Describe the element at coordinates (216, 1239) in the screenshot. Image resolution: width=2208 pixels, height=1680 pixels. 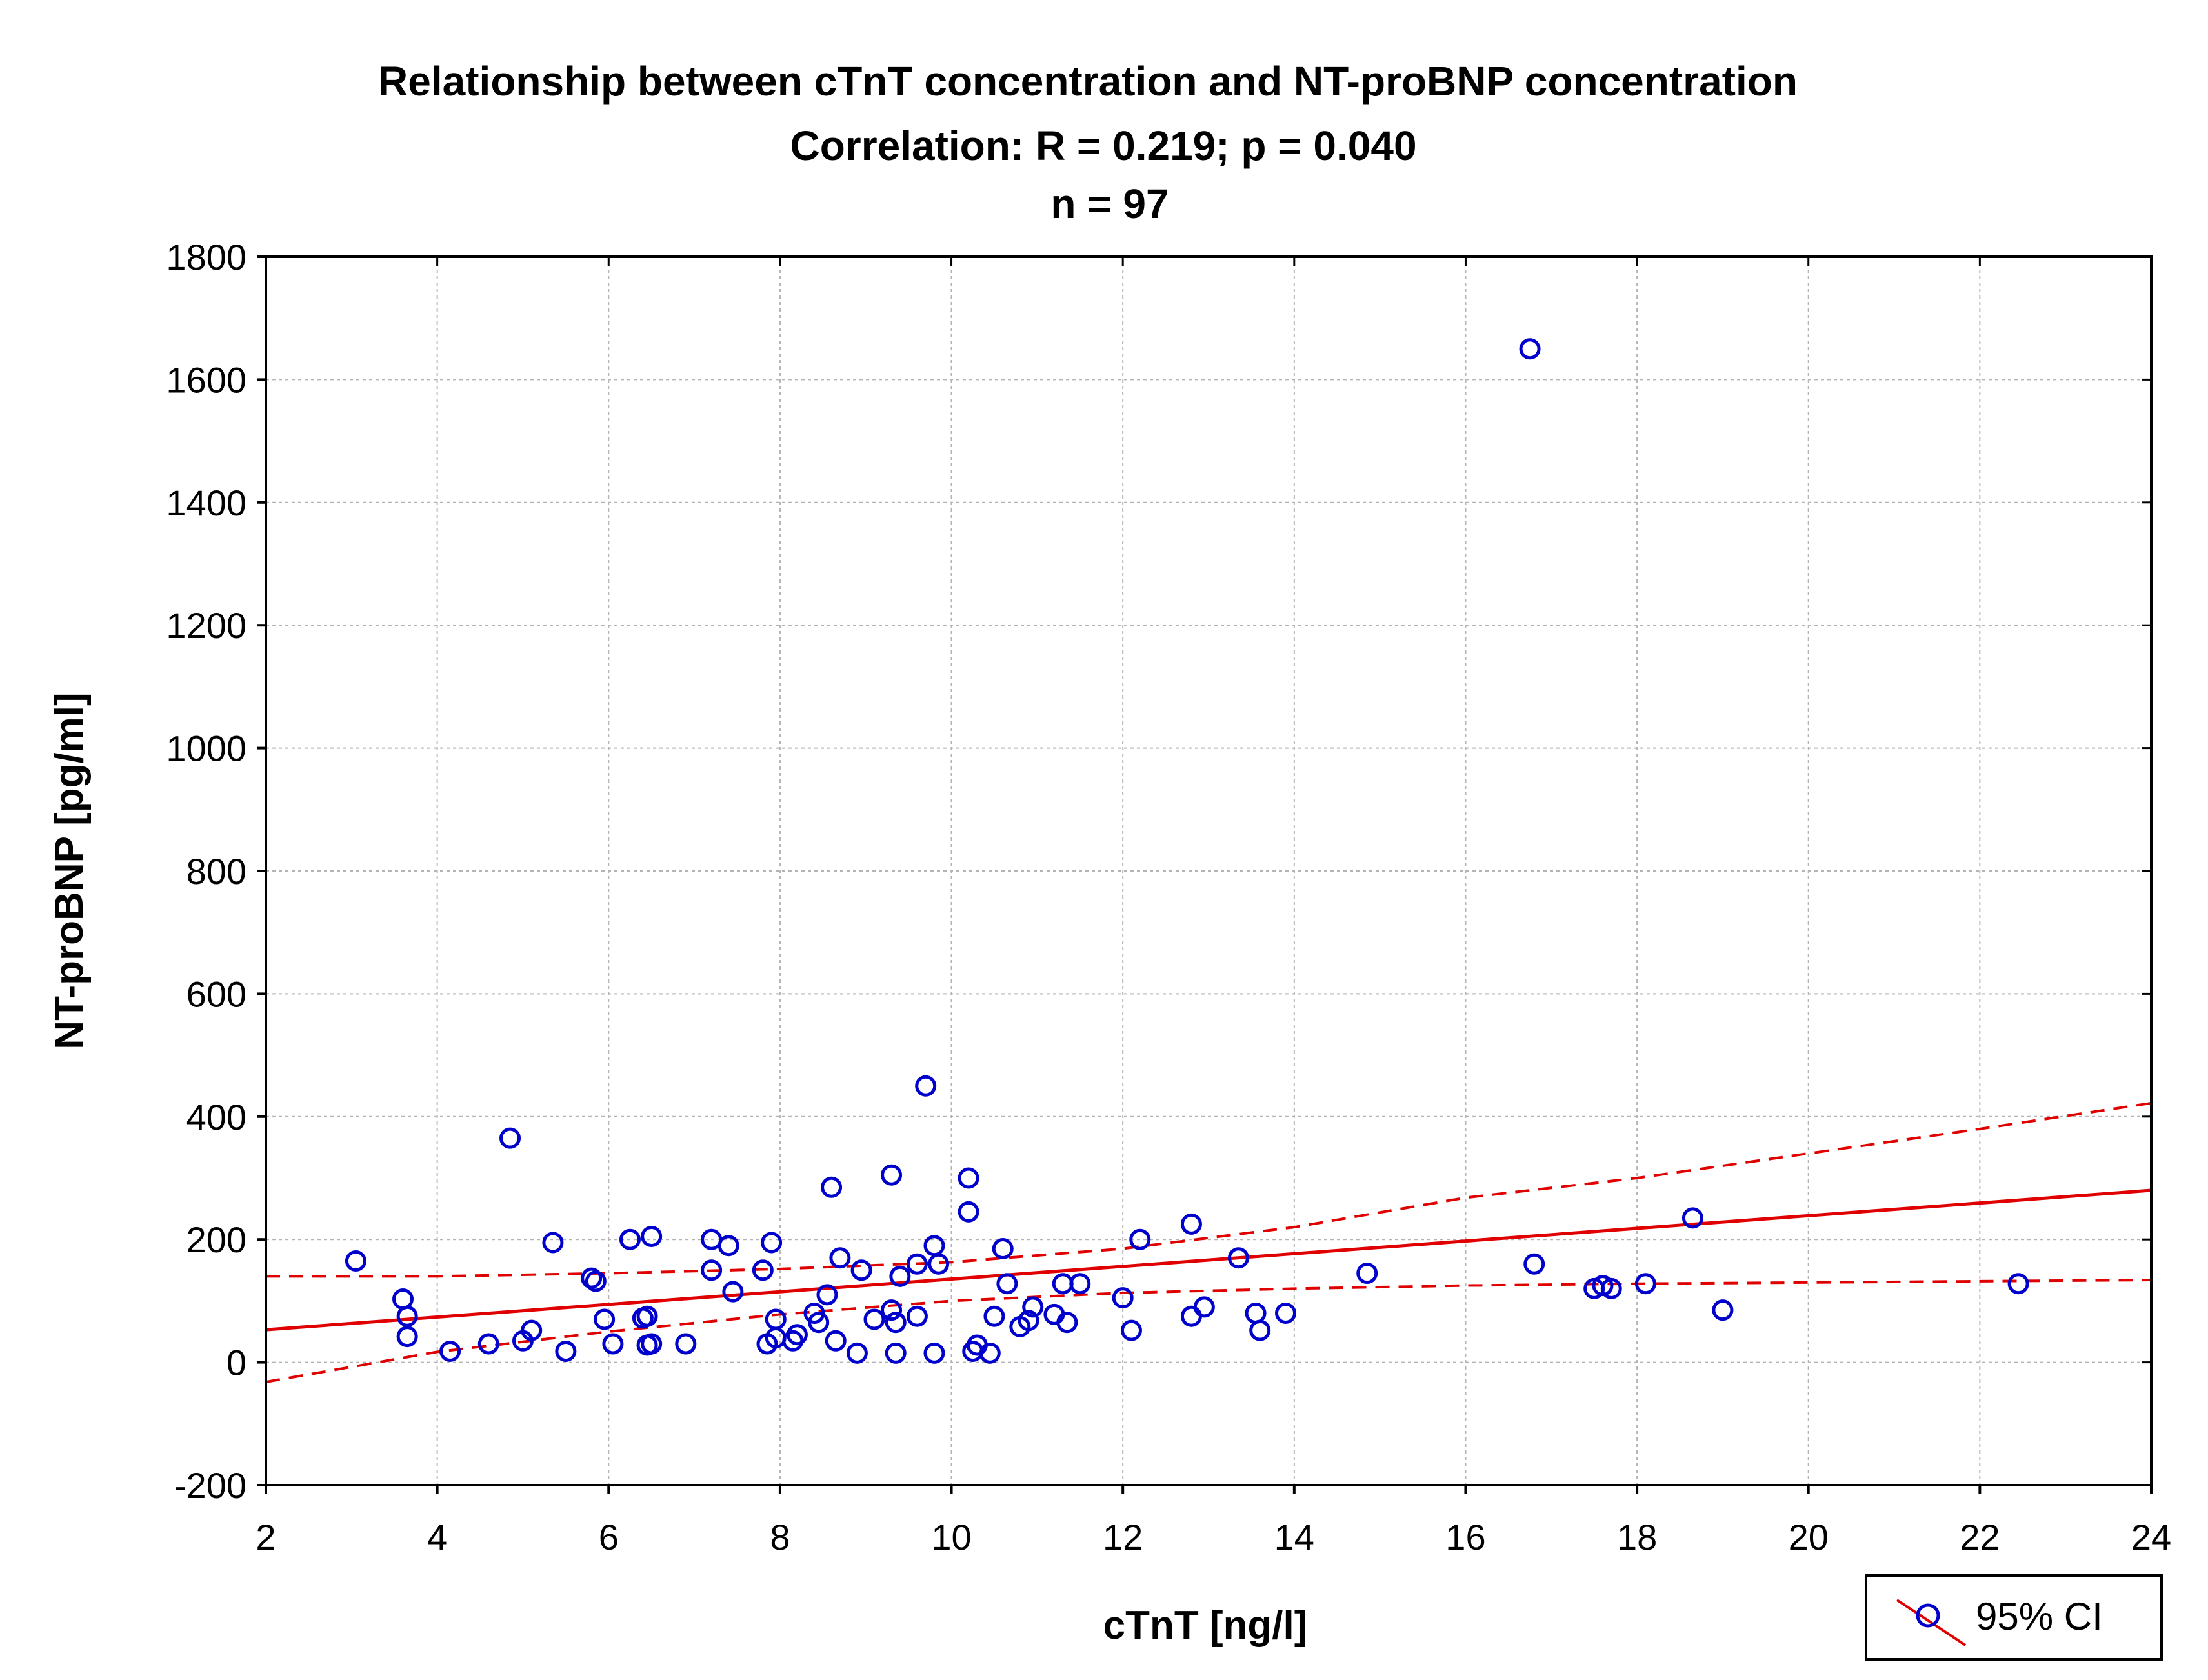
I see `y-tick-label: 200` at that location.